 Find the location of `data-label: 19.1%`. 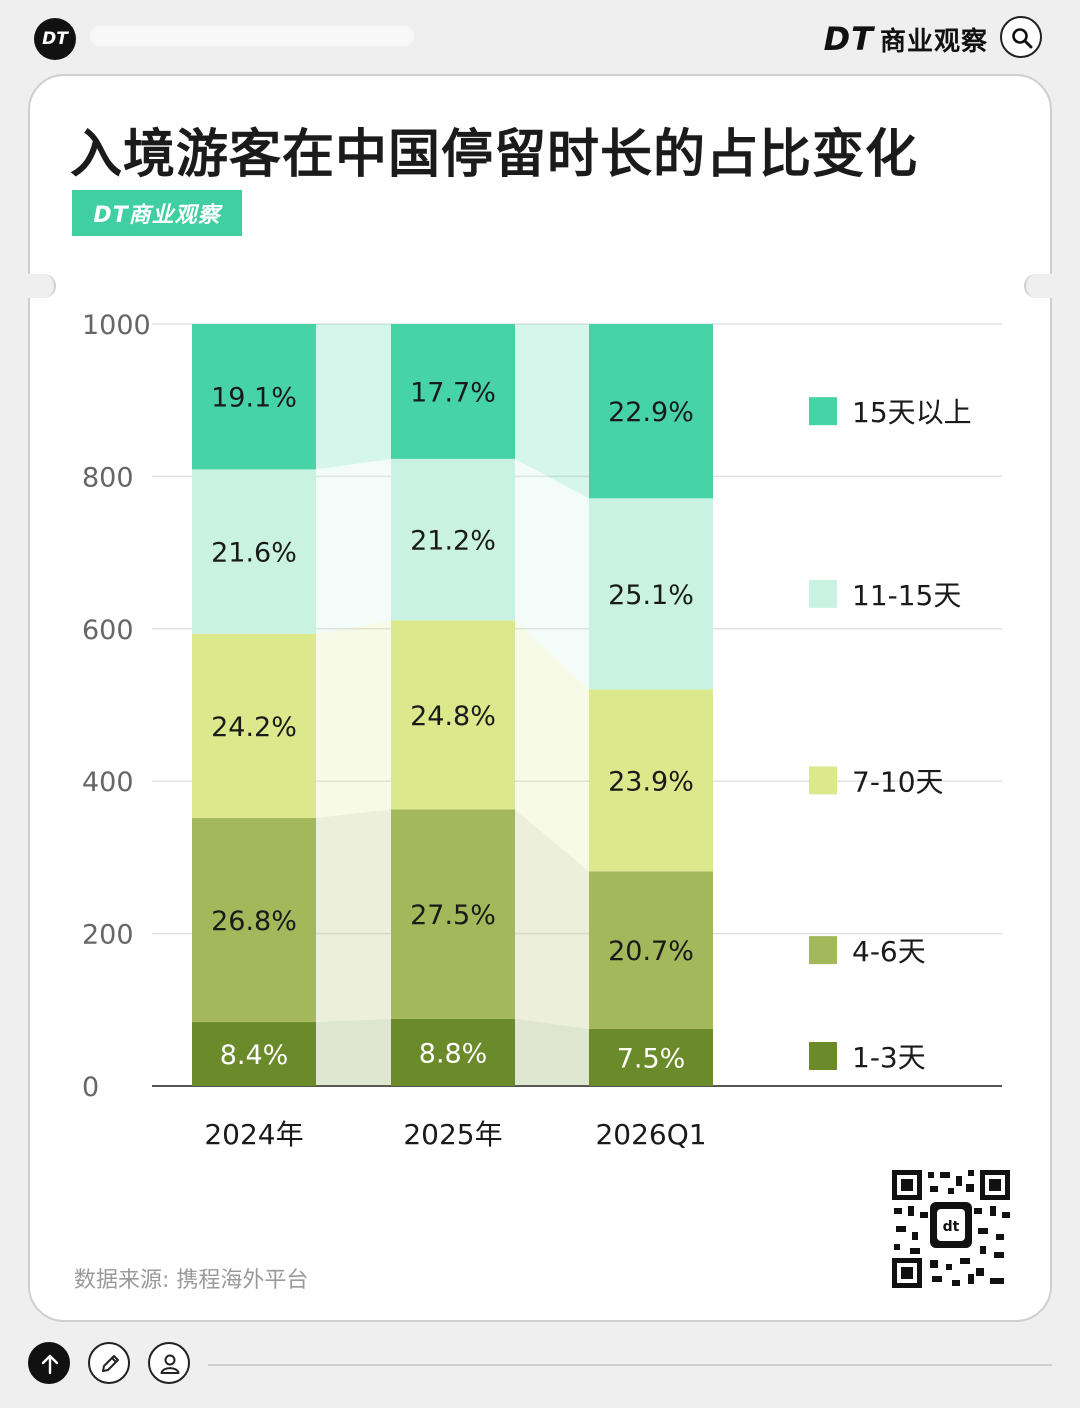

data-label: 19.1% is located at coordinates (254, 398).